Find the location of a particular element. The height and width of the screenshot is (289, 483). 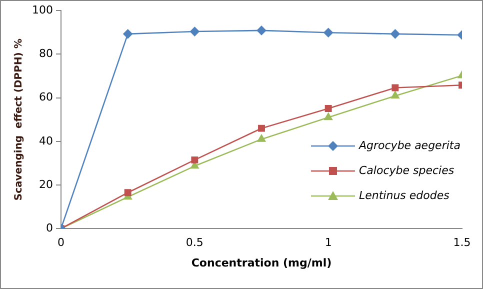

y-tick-label: 0 is located at coordinates (49, 227).